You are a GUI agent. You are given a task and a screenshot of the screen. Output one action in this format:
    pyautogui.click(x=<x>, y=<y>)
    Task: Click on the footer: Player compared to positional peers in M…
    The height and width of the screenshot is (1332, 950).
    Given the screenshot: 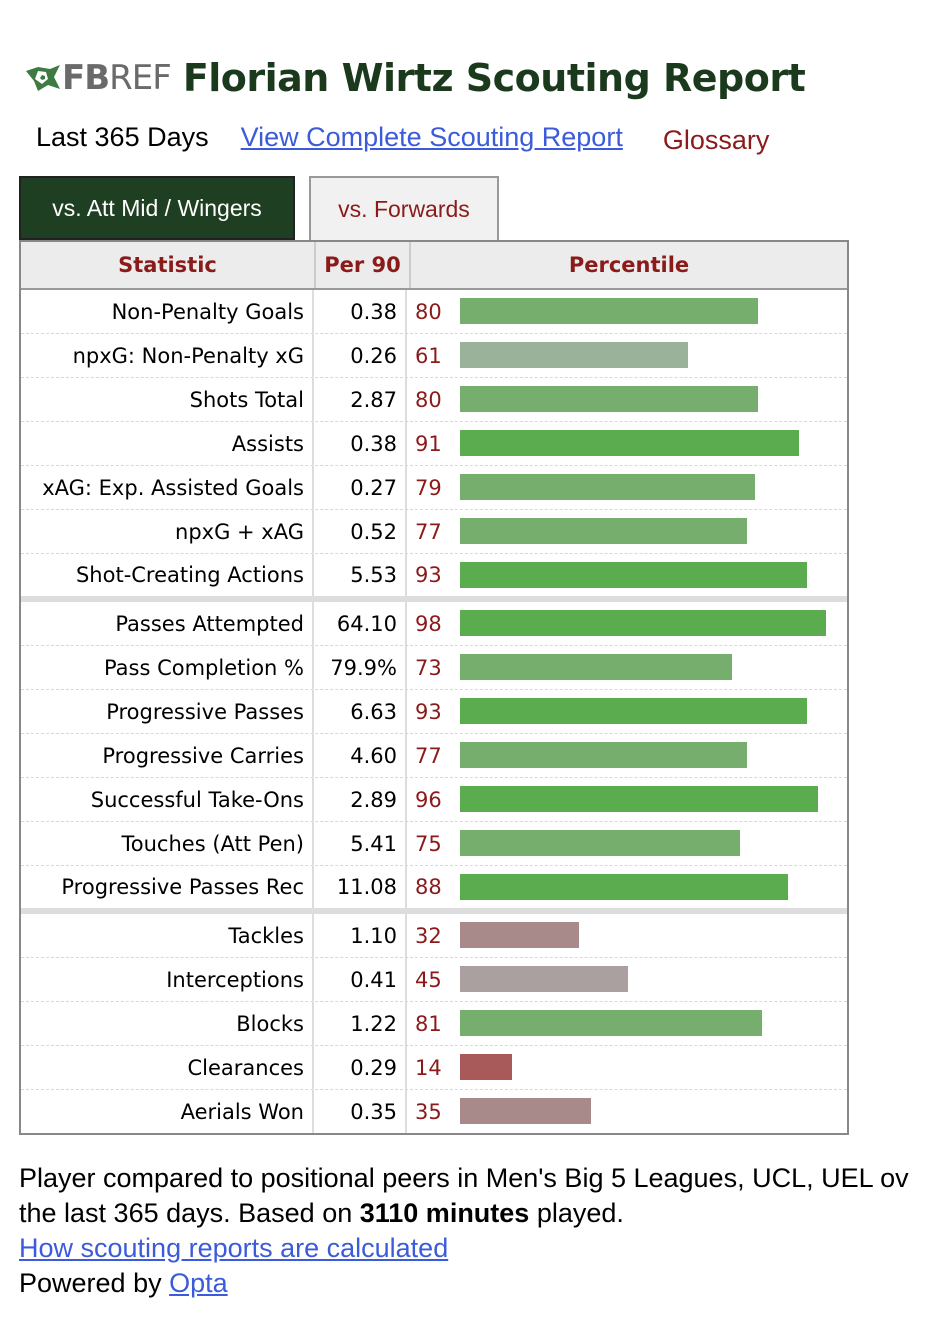 What is the action you would take?
    pyautogui.click(x=464, y=1230)
    